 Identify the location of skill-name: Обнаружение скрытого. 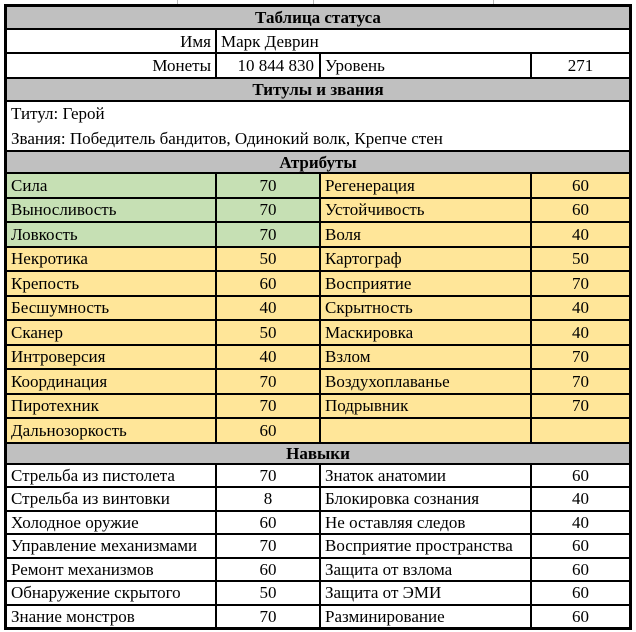
(111, 593).